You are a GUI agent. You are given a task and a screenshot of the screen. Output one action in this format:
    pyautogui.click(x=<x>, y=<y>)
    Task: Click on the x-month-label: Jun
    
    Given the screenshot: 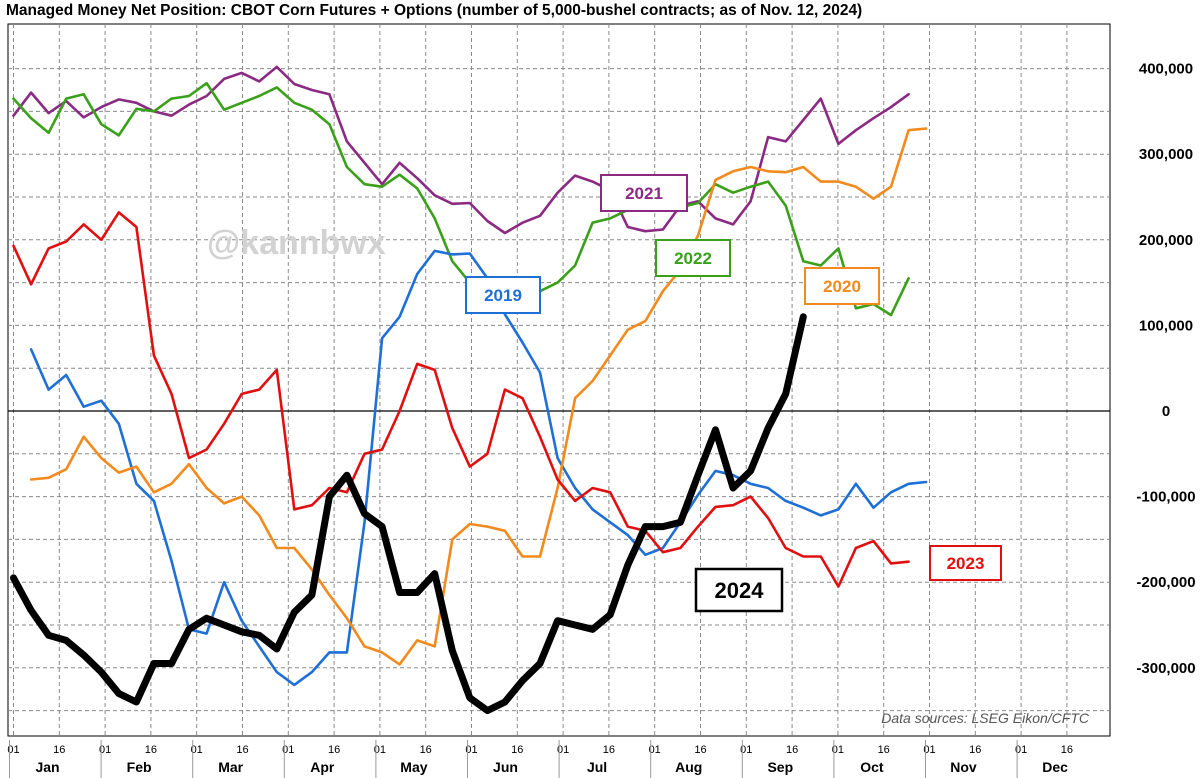 What is the action you would take?
    pyautogui.click(x=505, y=767)
    